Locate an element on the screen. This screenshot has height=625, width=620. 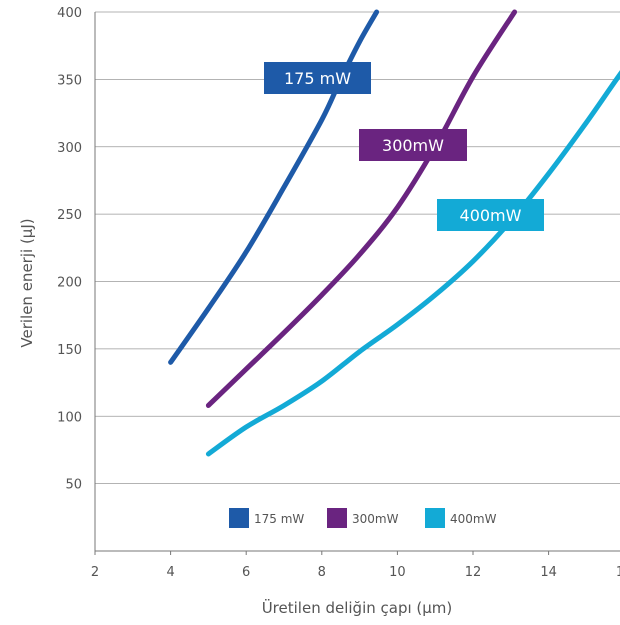
x-tick-labels: 2 4 6 8 10 12 14 16 is located at coordinates (355, 572).